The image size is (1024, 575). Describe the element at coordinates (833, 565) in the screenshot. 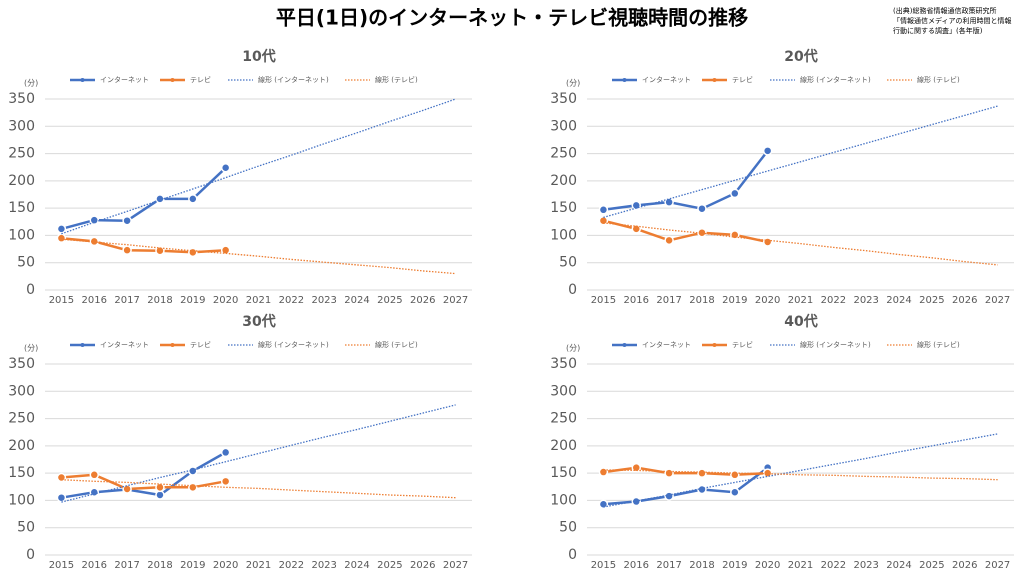

I see `x-tick-label: 2022` at that location.